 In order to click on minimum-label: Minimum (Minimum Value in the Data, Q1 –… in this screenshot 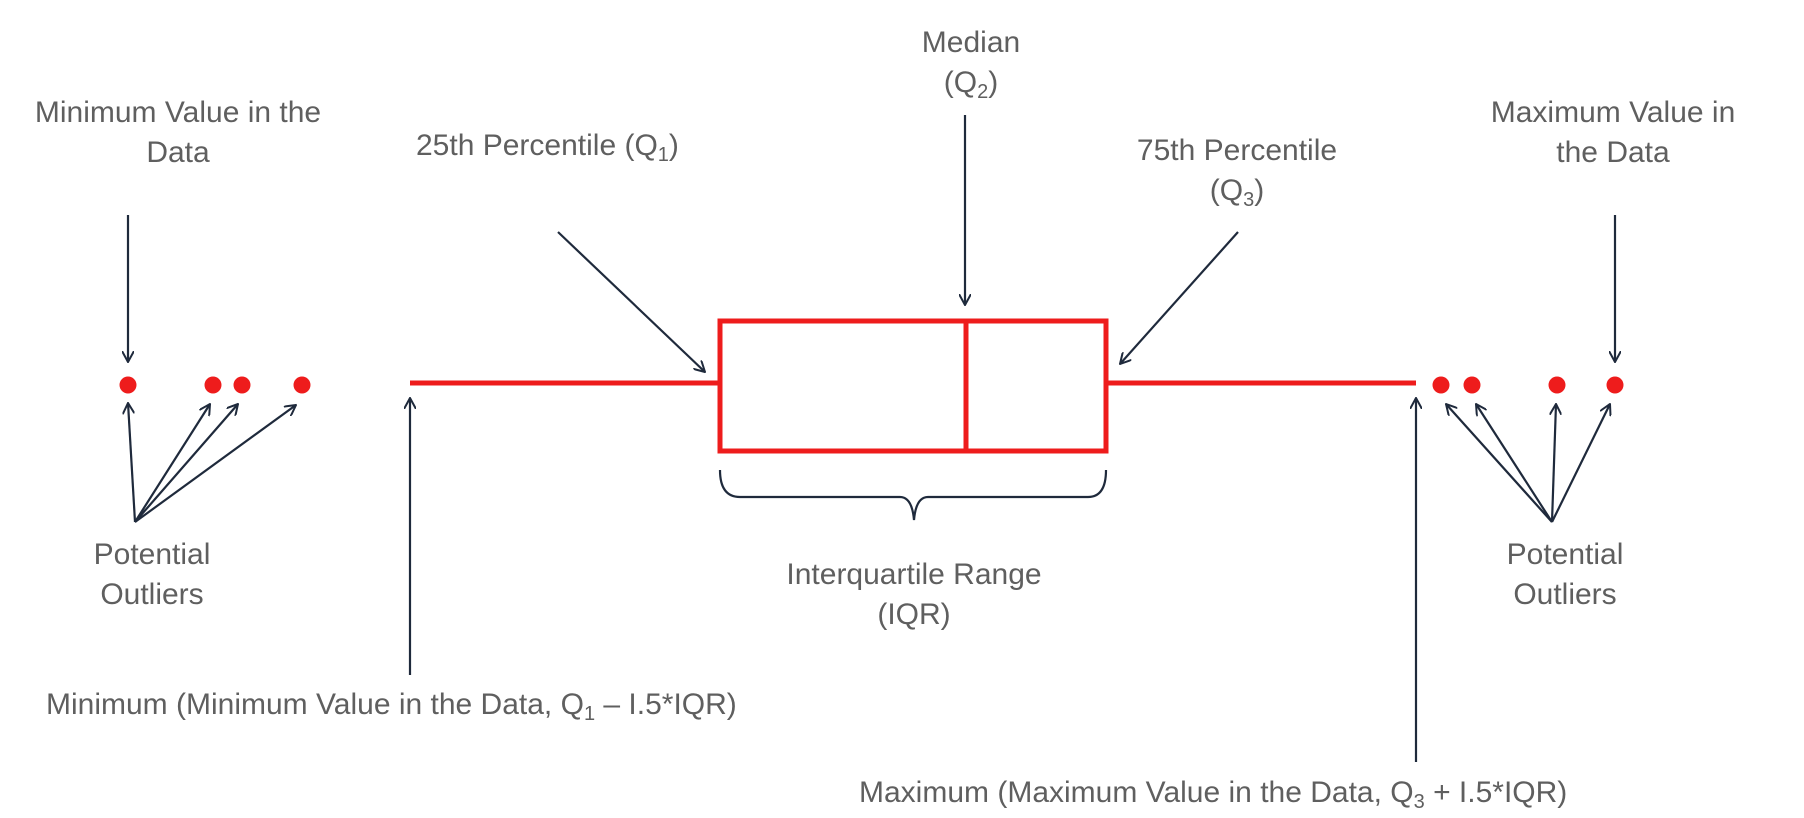, I will do `click(391, 706)`.